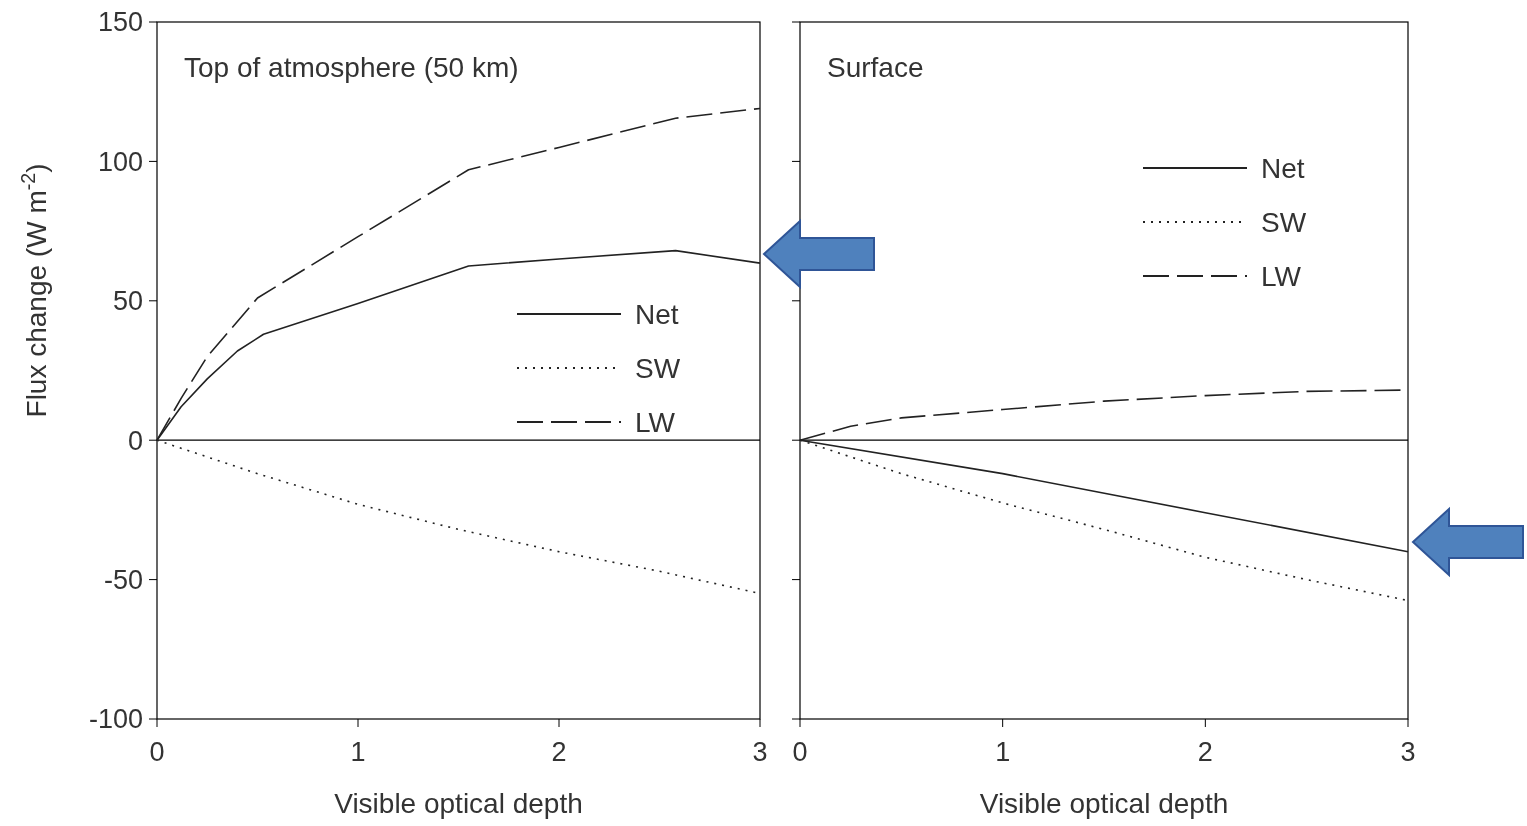 This screenshot has height=826, width=1527. What do you see at coordinates (127, 301) in the screenshot?
I see `y-tick-label: 50` at bounding box center [127, 301].